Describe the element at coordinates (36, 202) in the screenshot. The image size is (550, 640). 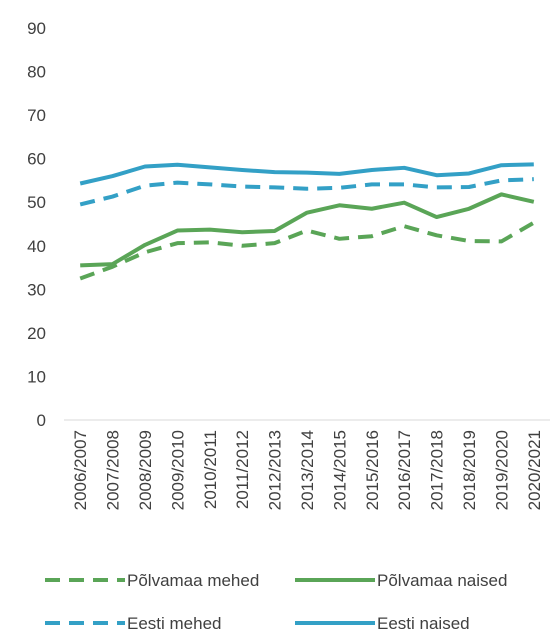
I see `y-tick-label: 50` at that location.